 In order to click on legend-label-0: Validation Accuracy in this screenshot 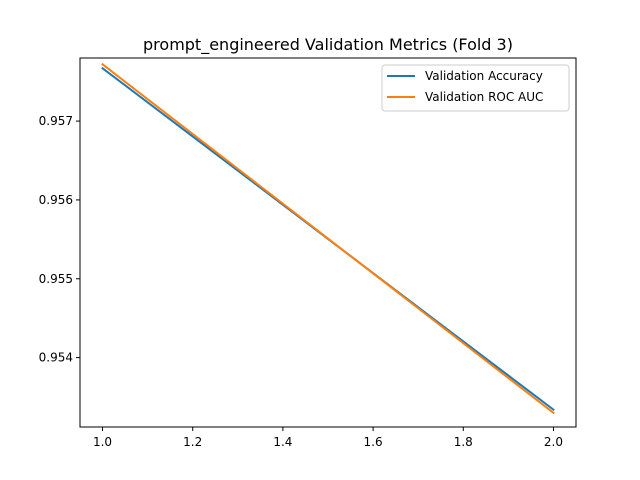, I will do `click(484, 76)`.